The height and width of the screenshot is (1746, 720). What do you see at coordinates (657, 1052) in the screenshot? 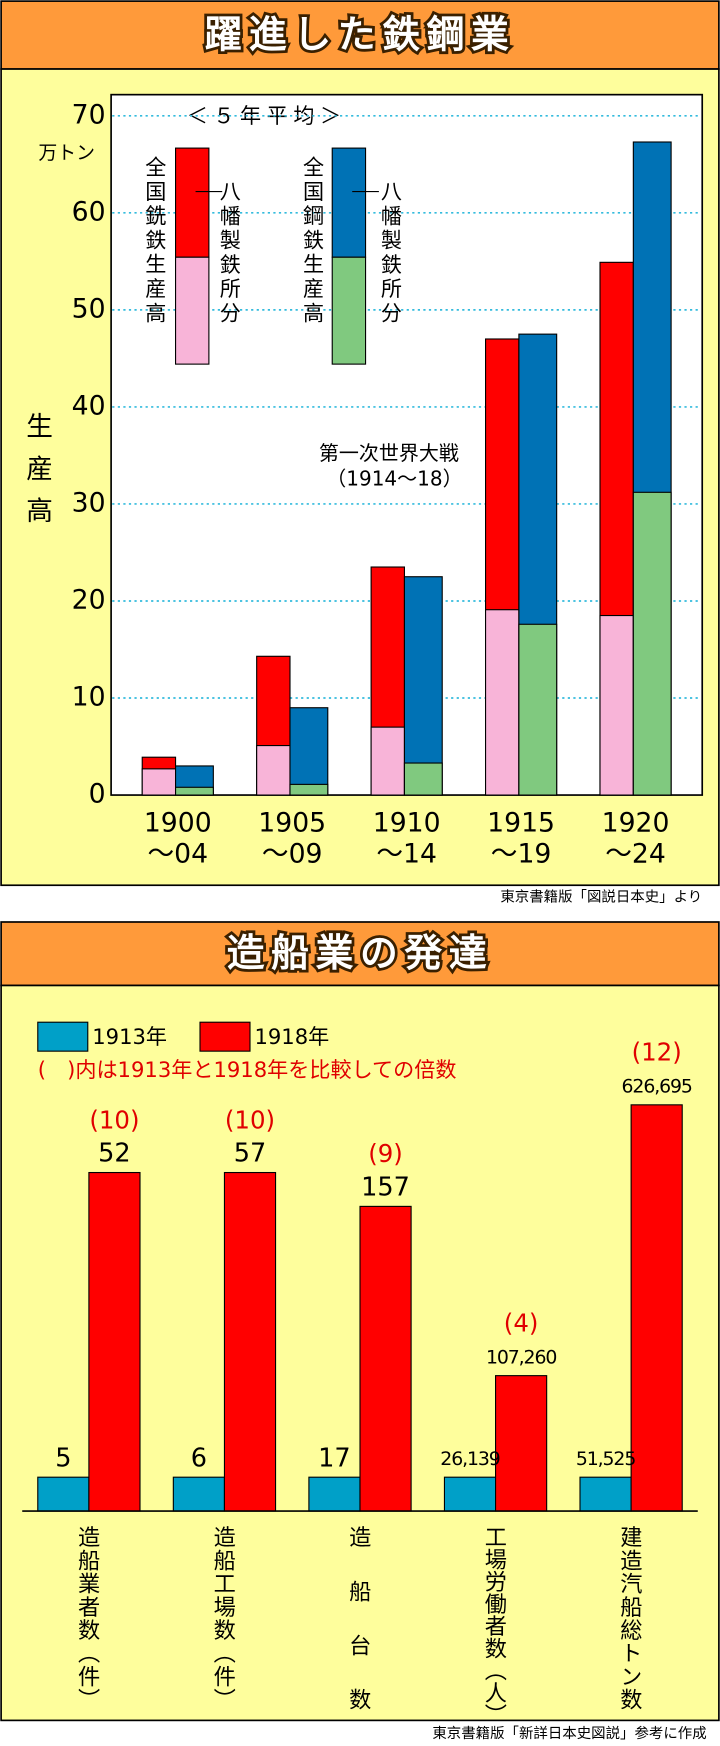
I see `multiplier-label: (12)` at bounding box center [657, 1052].